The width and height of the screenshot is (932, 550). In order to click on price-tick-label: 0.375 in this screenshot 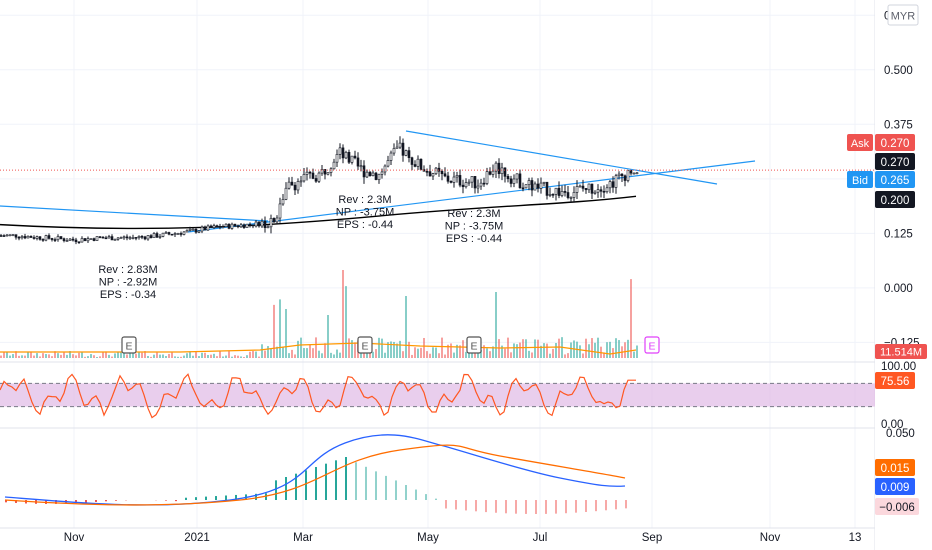, I will do `click(898, 125)`.